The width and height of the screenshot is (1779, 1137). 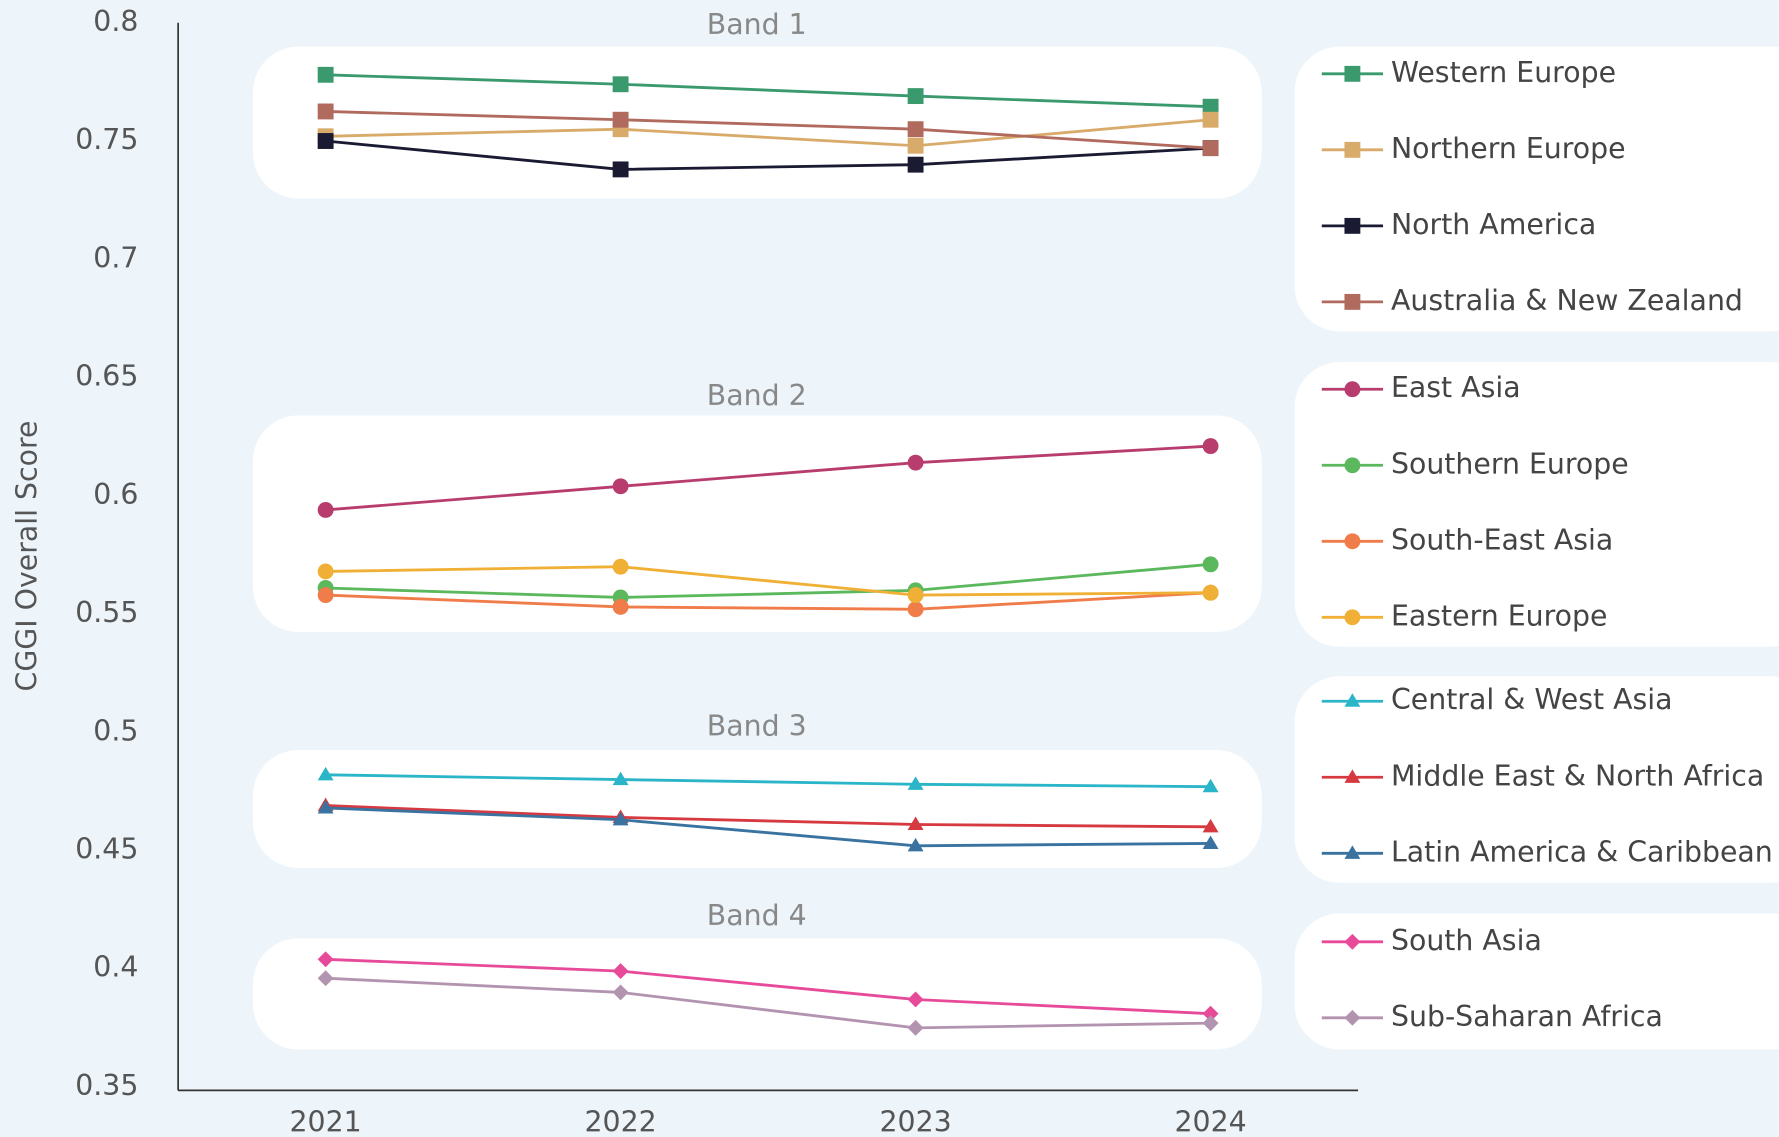 I want to click on legend-label: Northern Europe, so click(x=1508, y=148).